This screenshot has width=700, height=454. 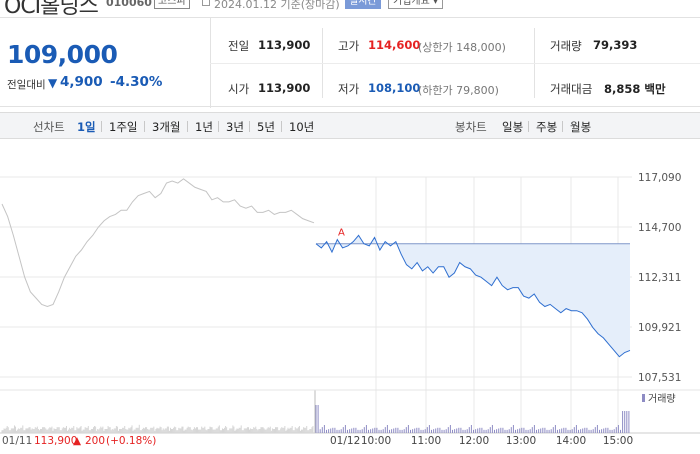 I want to click on candle-chart-title: 봉차트, so click(x=471, y=127).